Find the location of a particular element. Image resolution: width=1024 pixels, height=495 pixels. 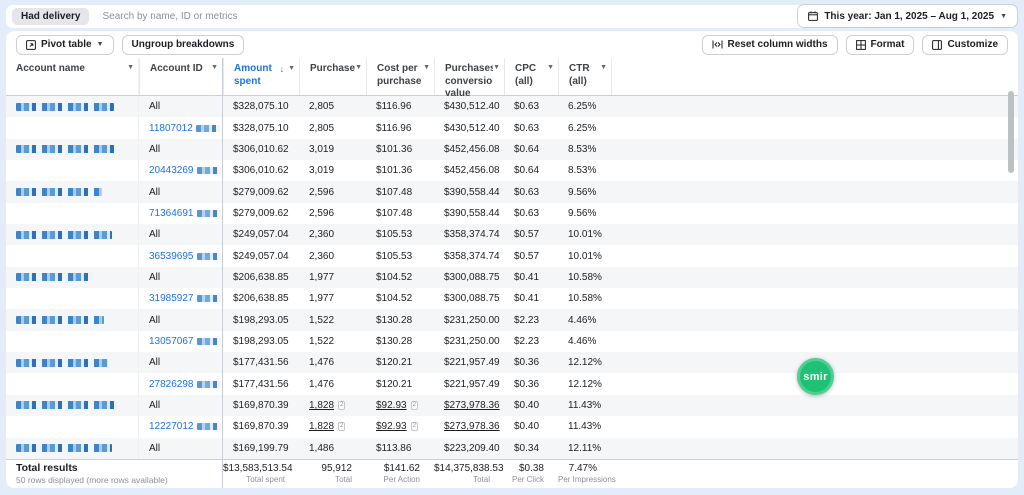

customize-button: Customize is located at coordinates (965, 44).